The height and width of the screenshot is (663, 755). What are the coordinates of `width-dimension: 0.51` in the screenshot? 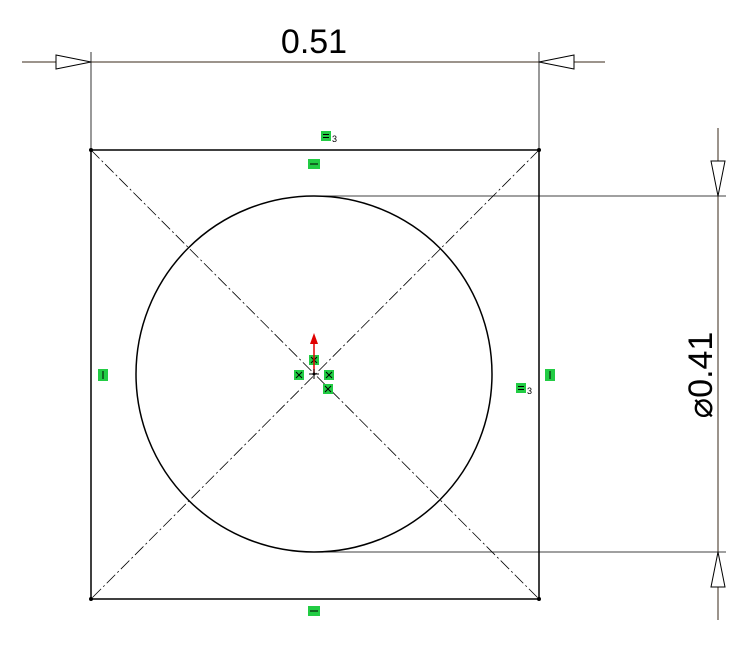 It's located at (313, 86).